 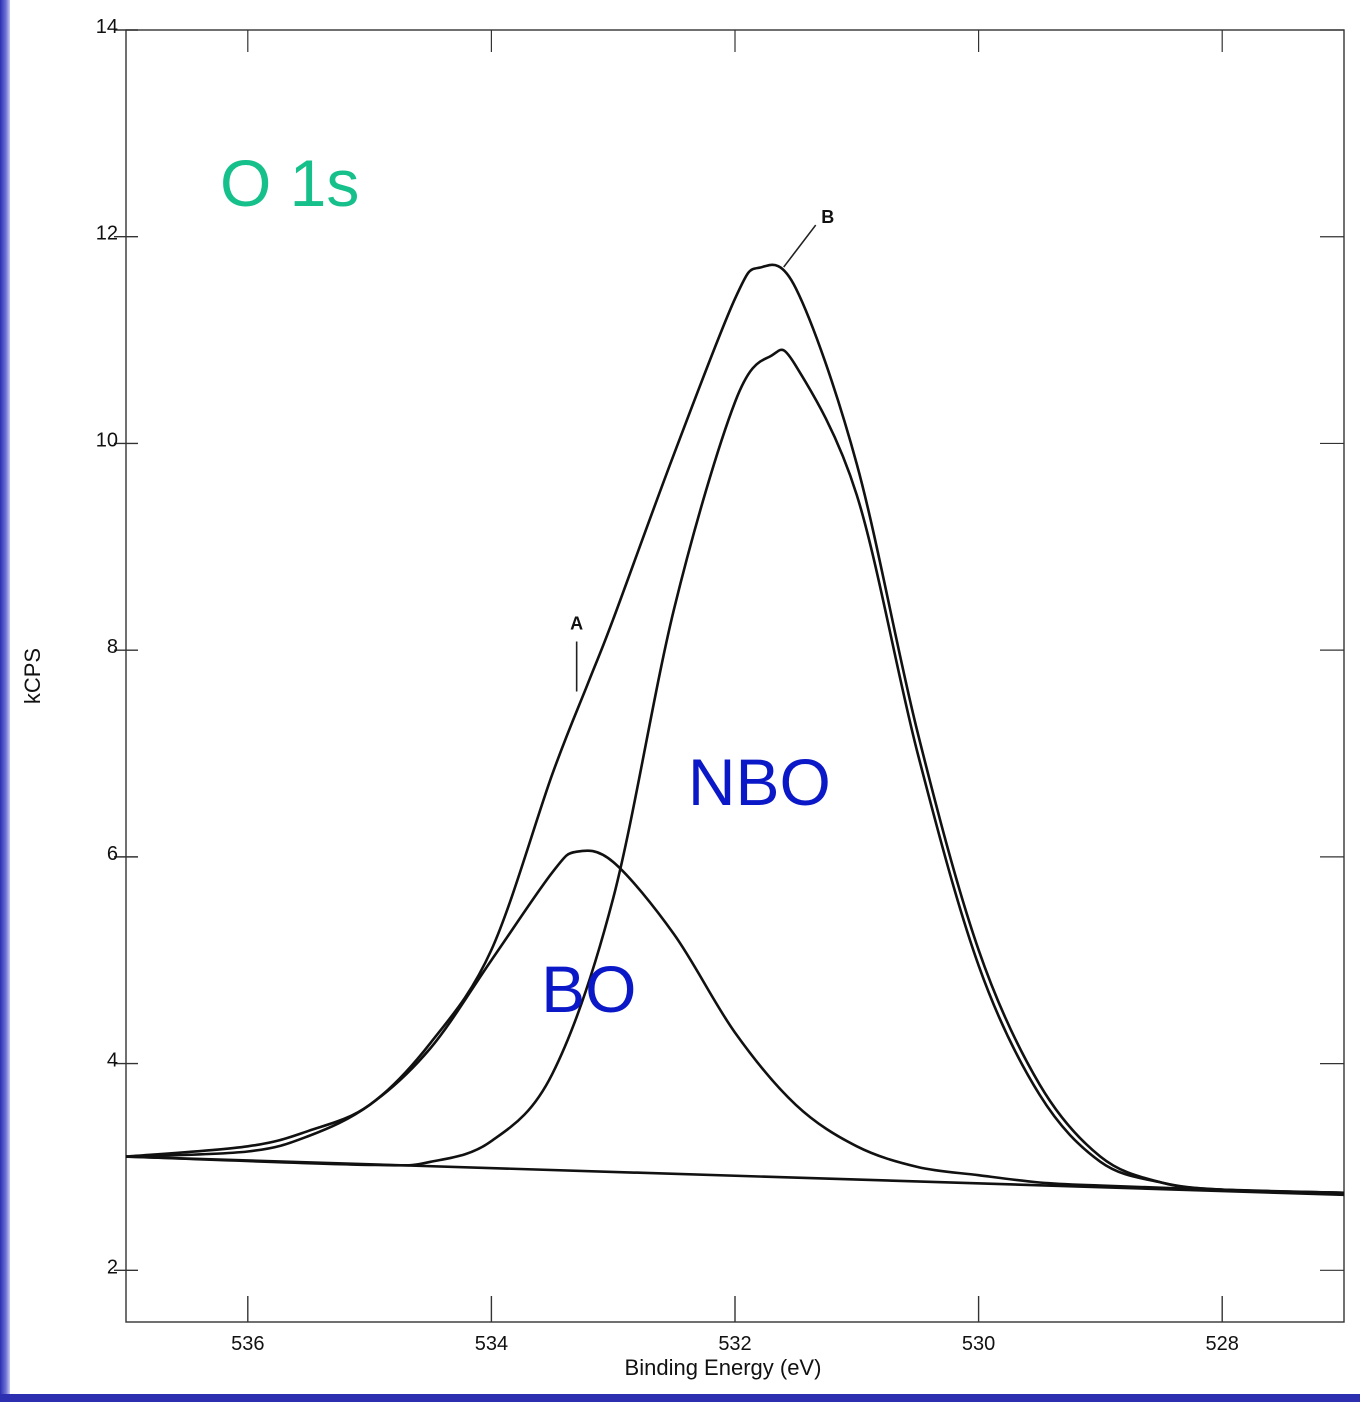 What do you see at coordinates (112, 854) in the screenshot?
I see `y-tick-label: 6` at bounding box center [112, 854].